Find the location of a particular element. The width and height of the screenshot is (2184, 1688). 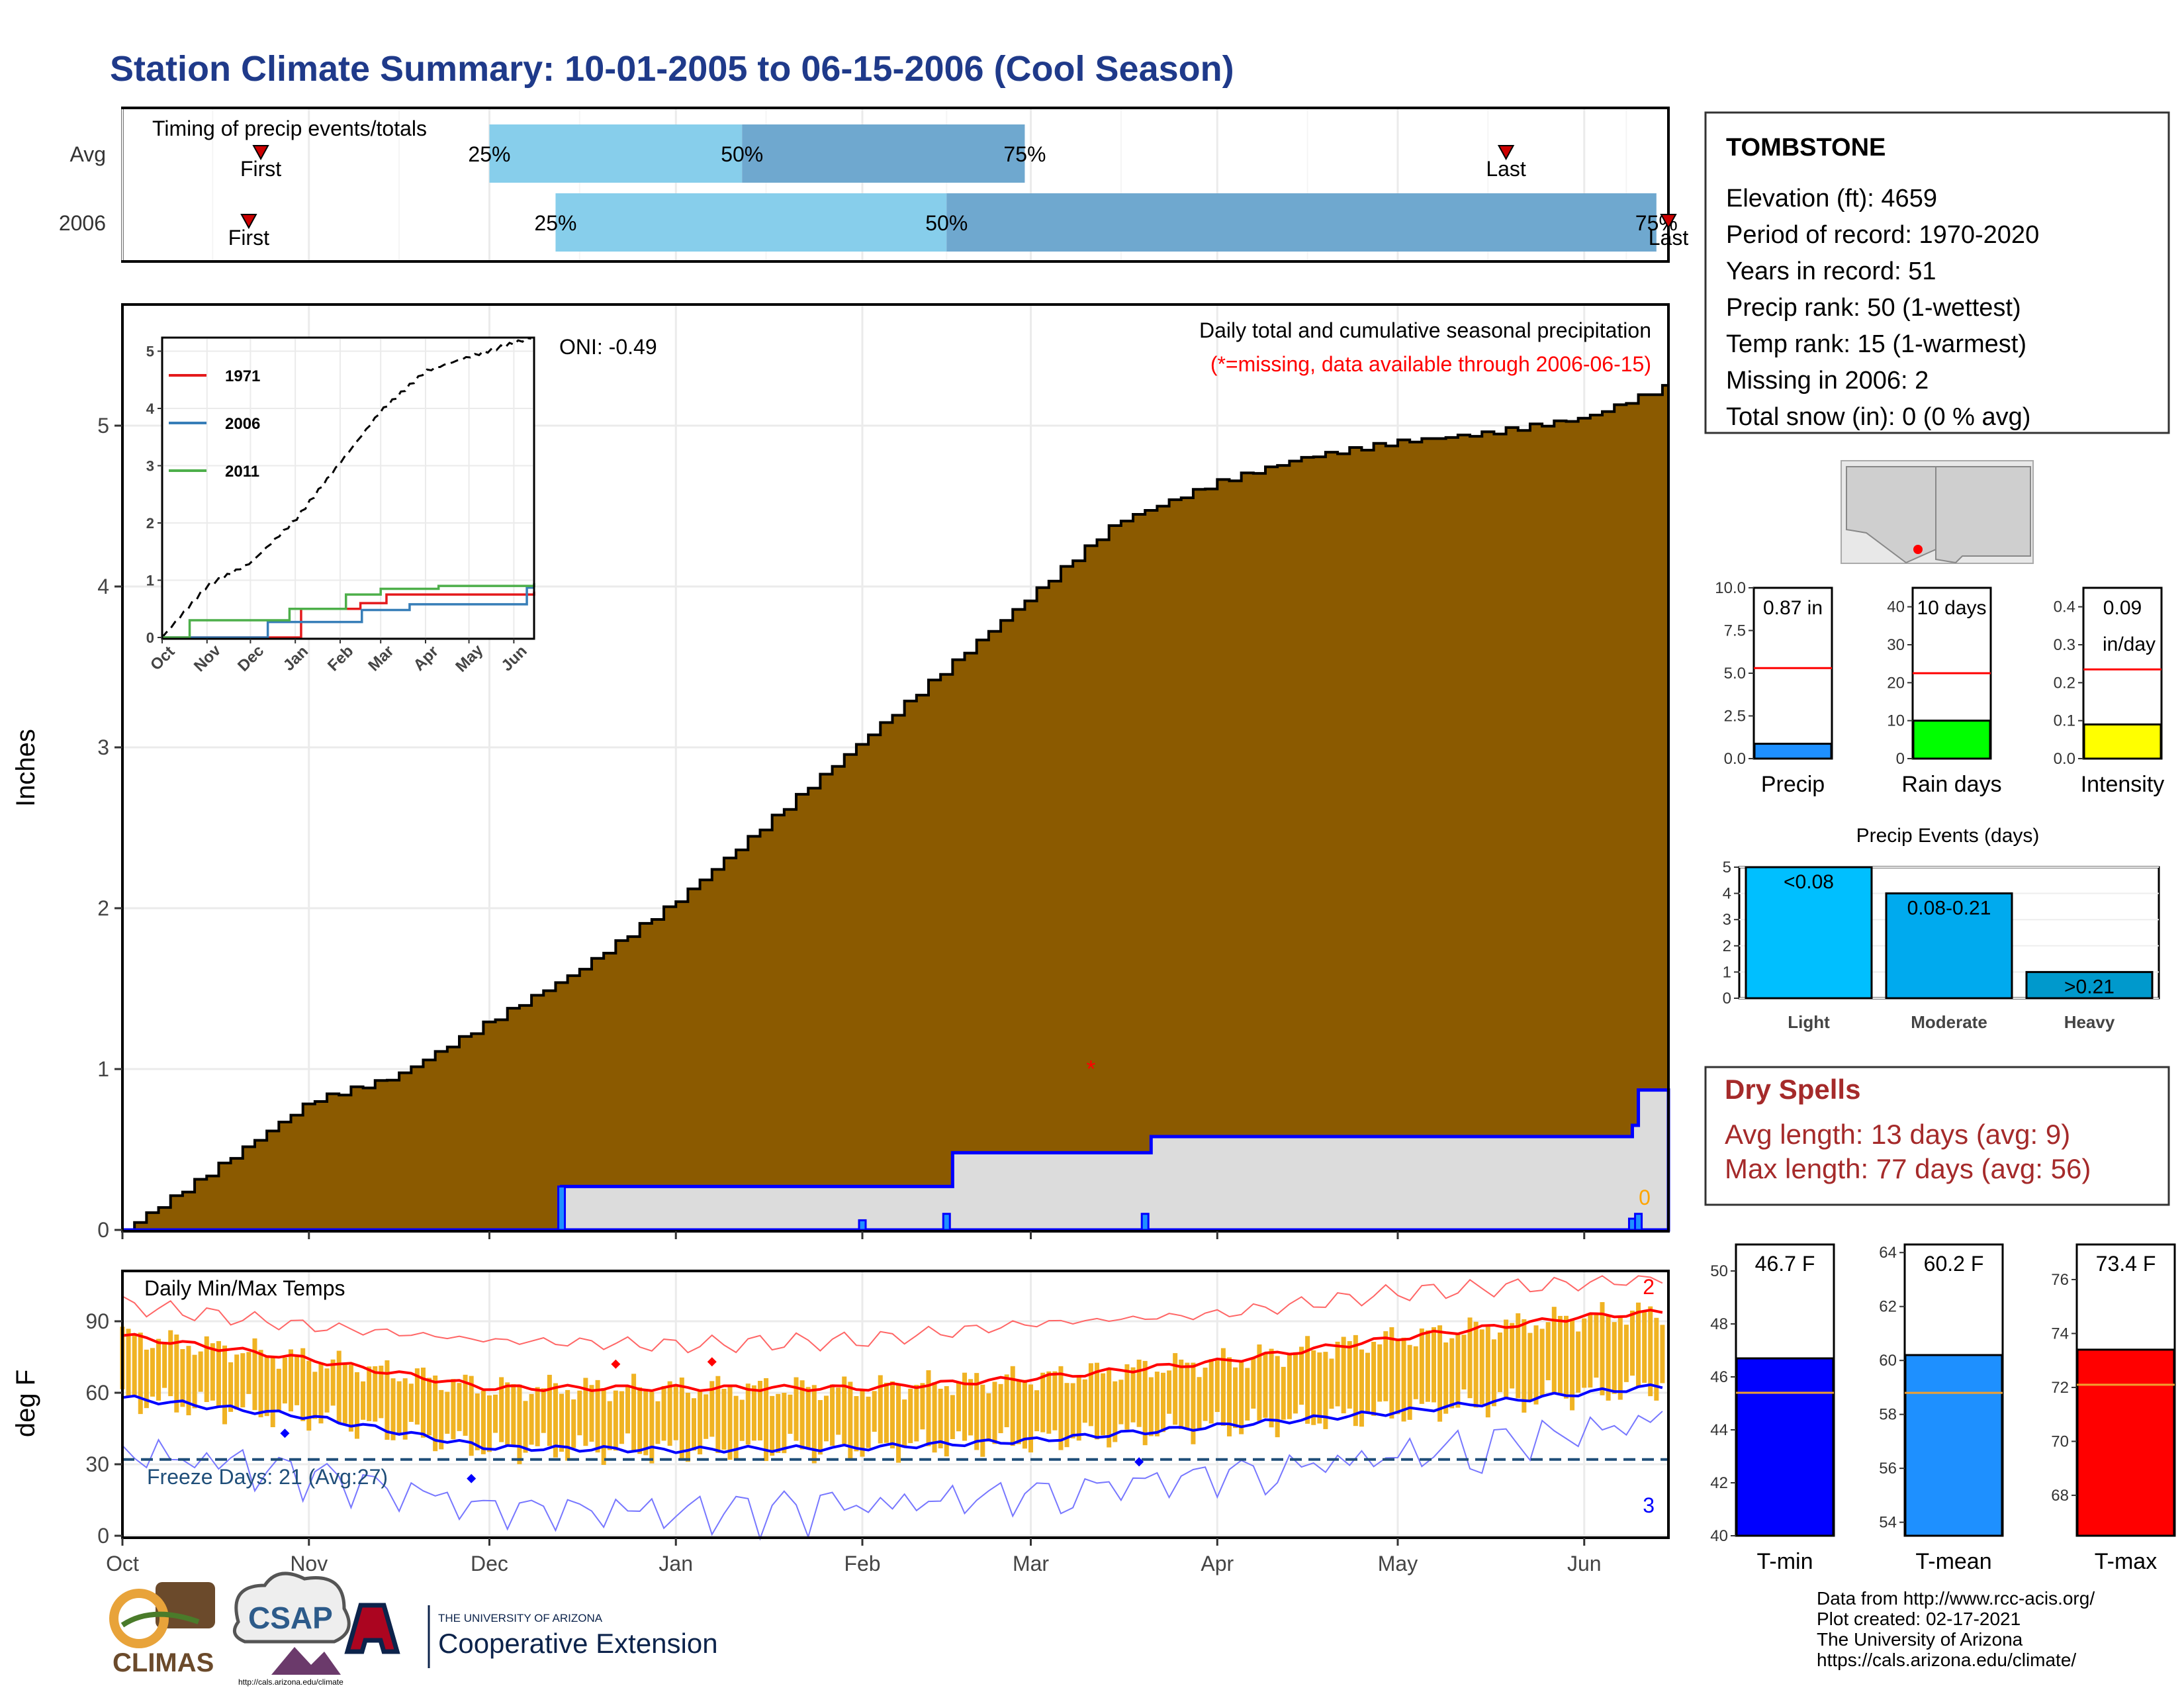

station-location-dot is located at coordinates (1918, 549).